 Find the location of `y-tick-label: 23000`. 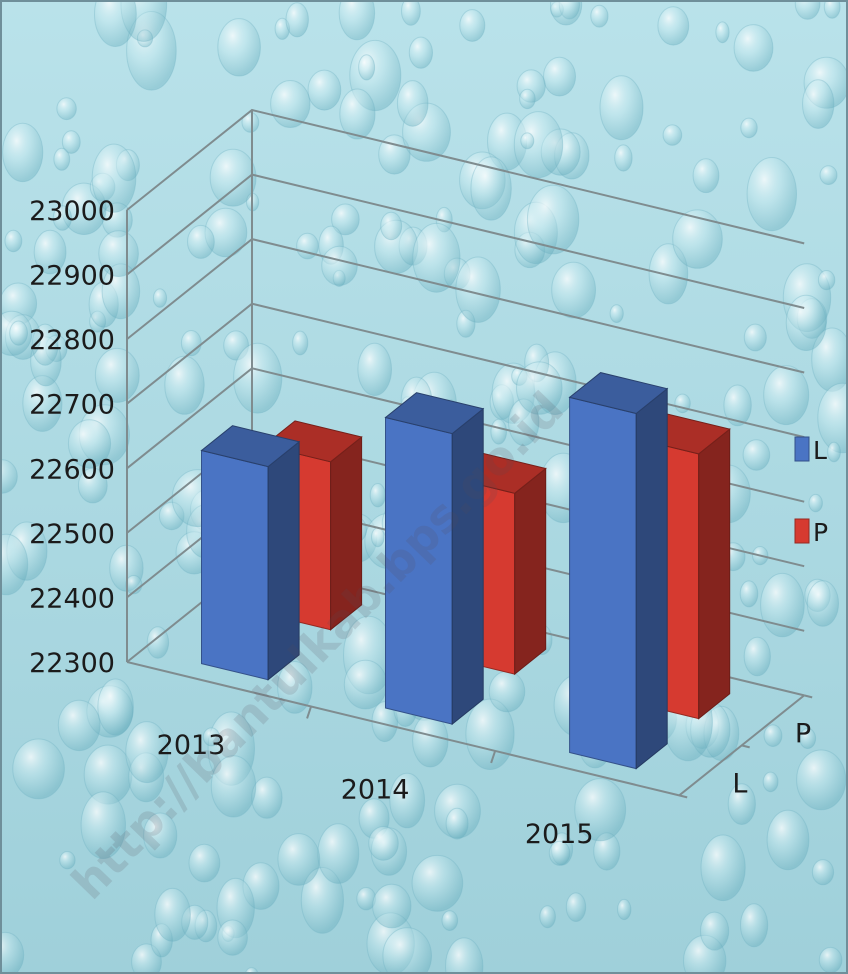

y-tick-label: 23000 is located at coordinates (72, 211).